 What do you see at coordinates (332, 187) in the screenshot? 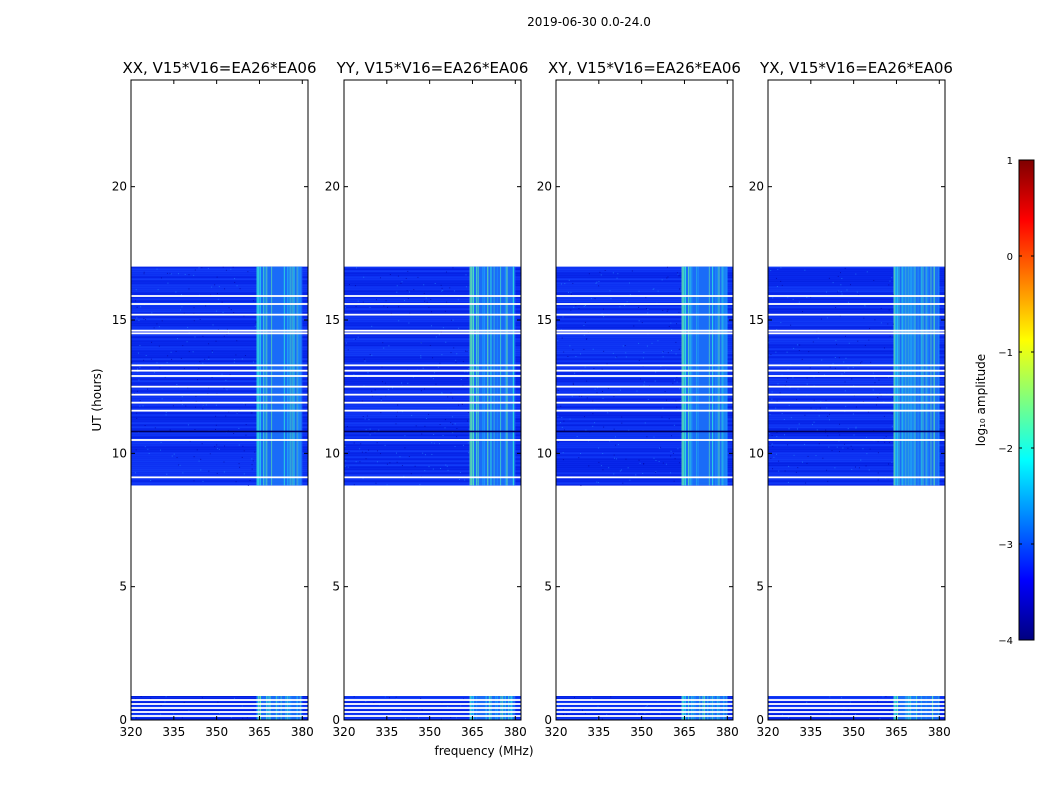
I see `y-tick-label: 20` at bounding box center [332, 187].